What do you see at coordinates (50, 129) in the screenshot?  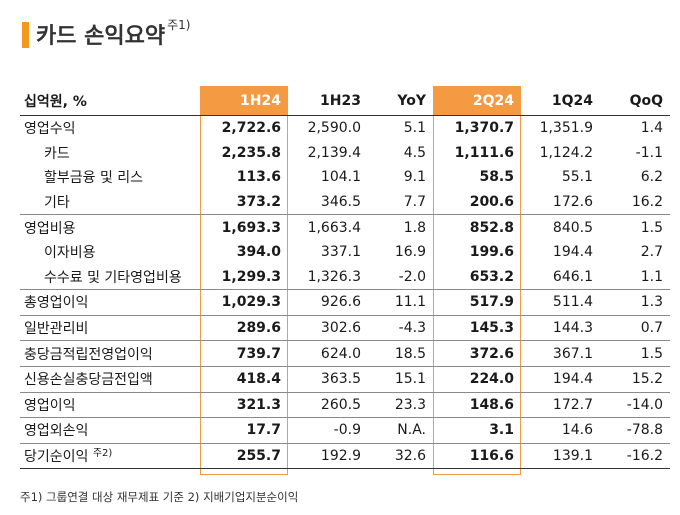 I see `row-label-text: 영업수익` at bounding box center [50, 129].